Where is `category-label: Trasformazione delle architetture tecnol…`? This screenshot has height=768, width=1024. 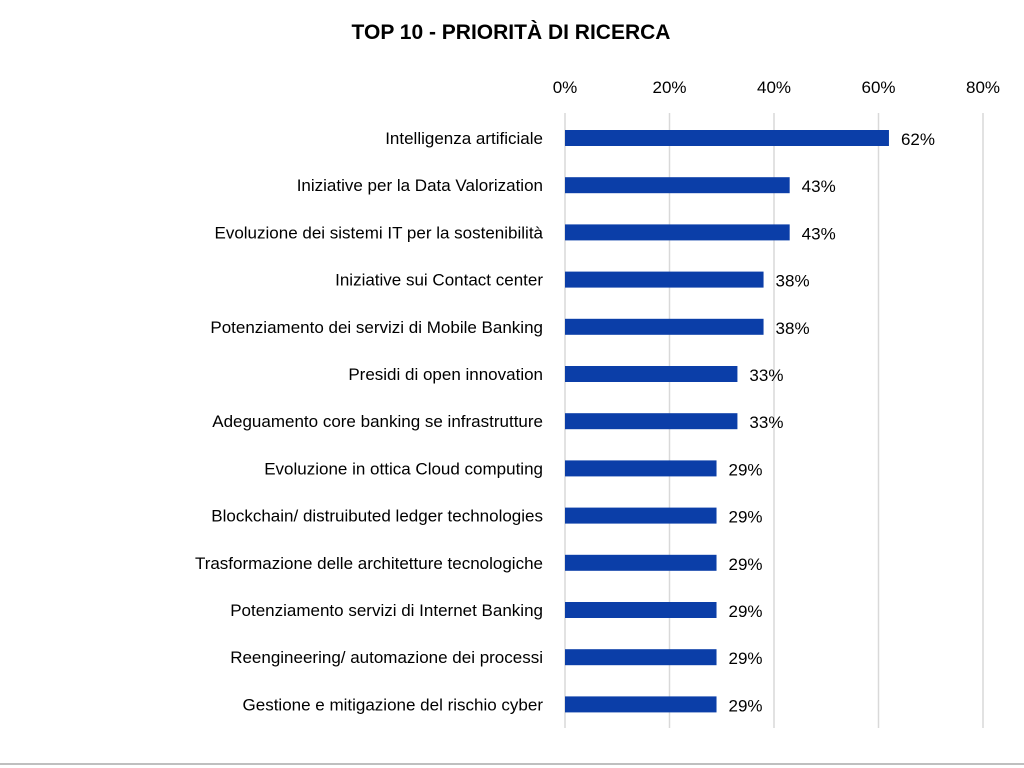 category-label: Trasformazione delle architetture tecnol… is located at coordinates (369, 563).